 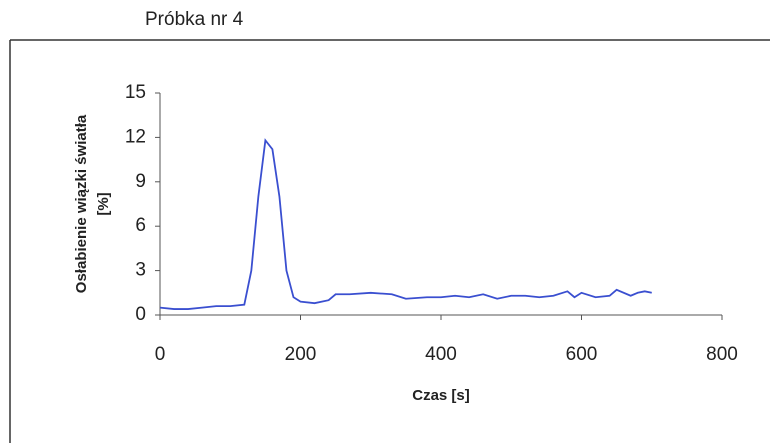 I want to click on y-tick-label: 6, so click(x=140, y=225).